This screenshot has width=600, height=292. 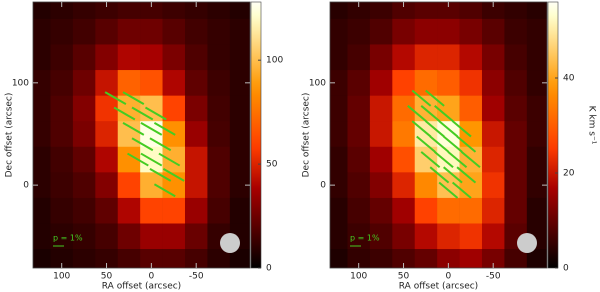 I want to click on x-axis-label: RA offset (arcsec), so click(x=141, y=287).